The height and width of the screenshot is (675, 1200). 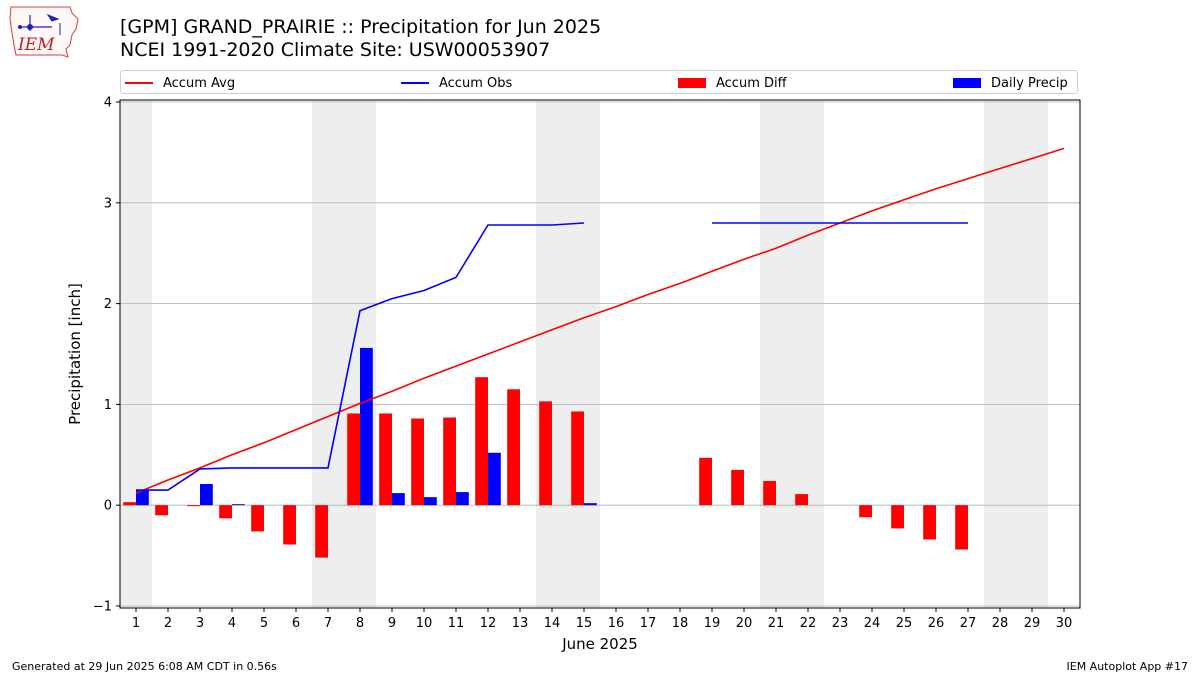 What do you see at coordinates (904, 623) in the screenshot?
I see `x-tick-label-25: 25` at bounding box center [904, 623].